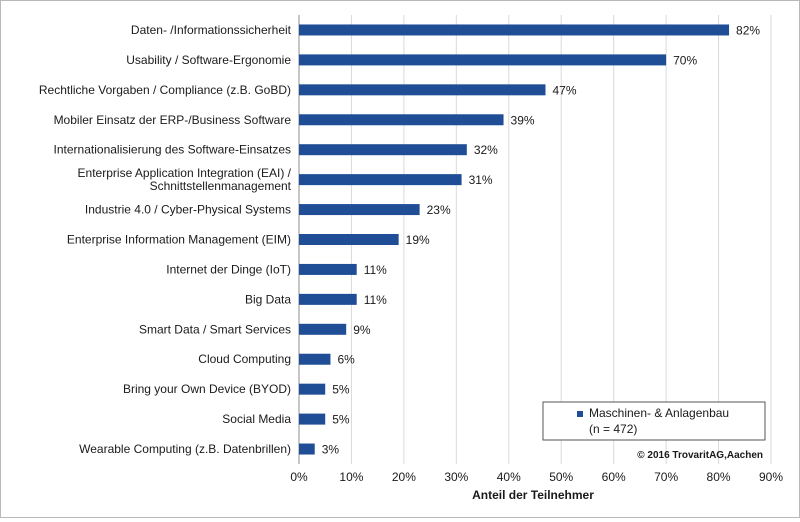 The image size is (800, 522). I want to click on category-label-line: Internet der Dinge (IoT), so click(228, 269).